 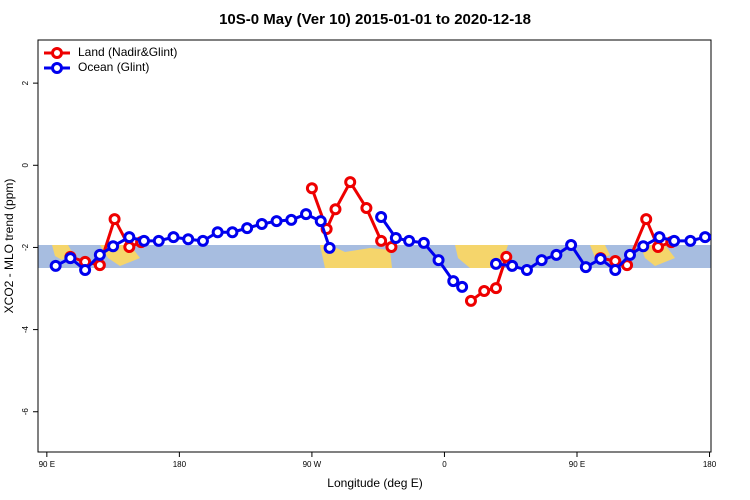 I want to click on y-tick-label: 0, so click(x=25, y=165).